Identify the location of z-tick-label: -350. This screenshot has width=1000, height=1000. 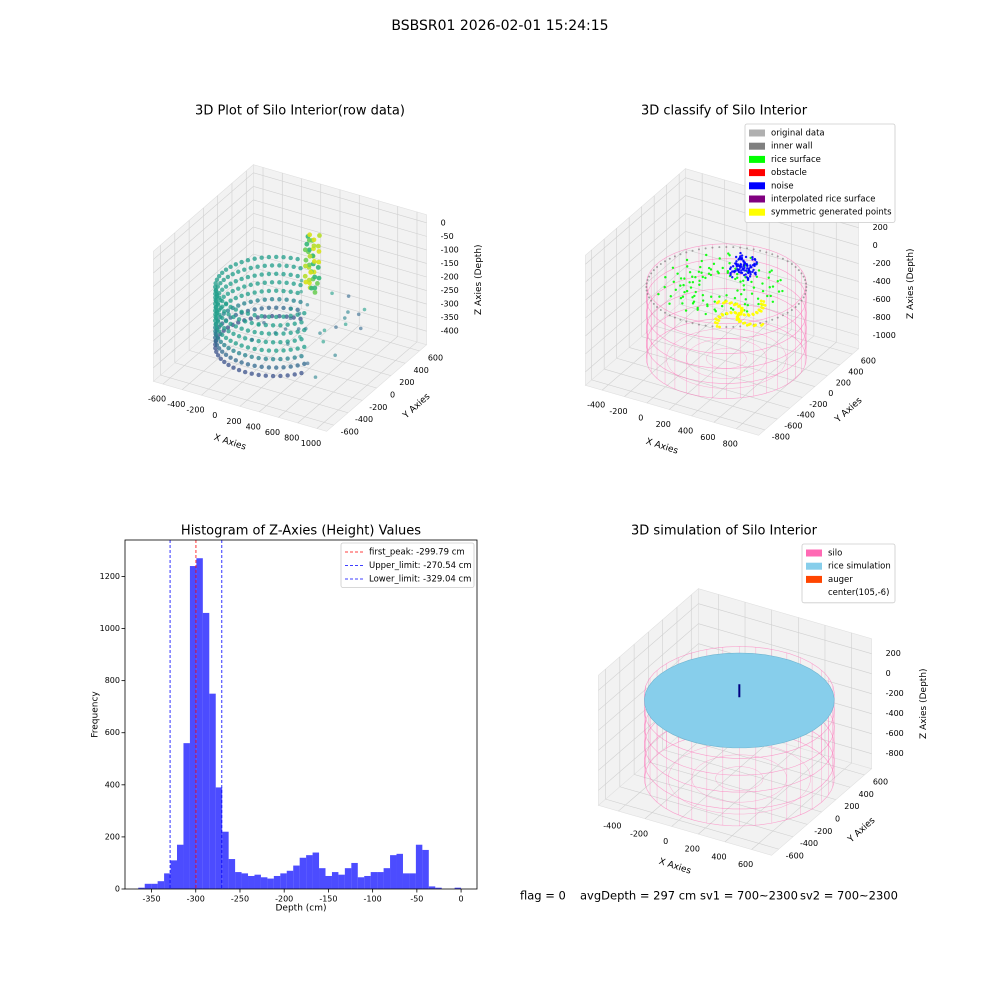
(450, 317).